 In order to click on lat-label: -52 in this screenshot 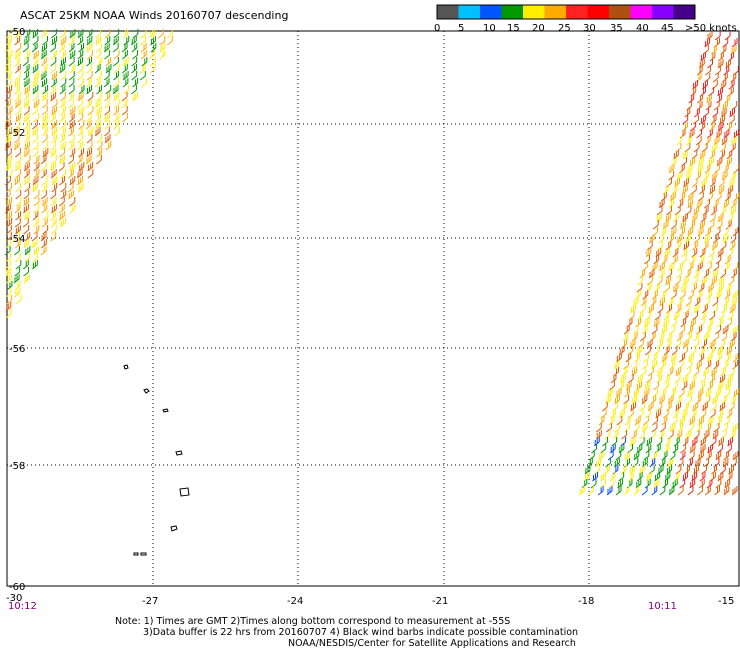, I will do `click(17, 133)`.